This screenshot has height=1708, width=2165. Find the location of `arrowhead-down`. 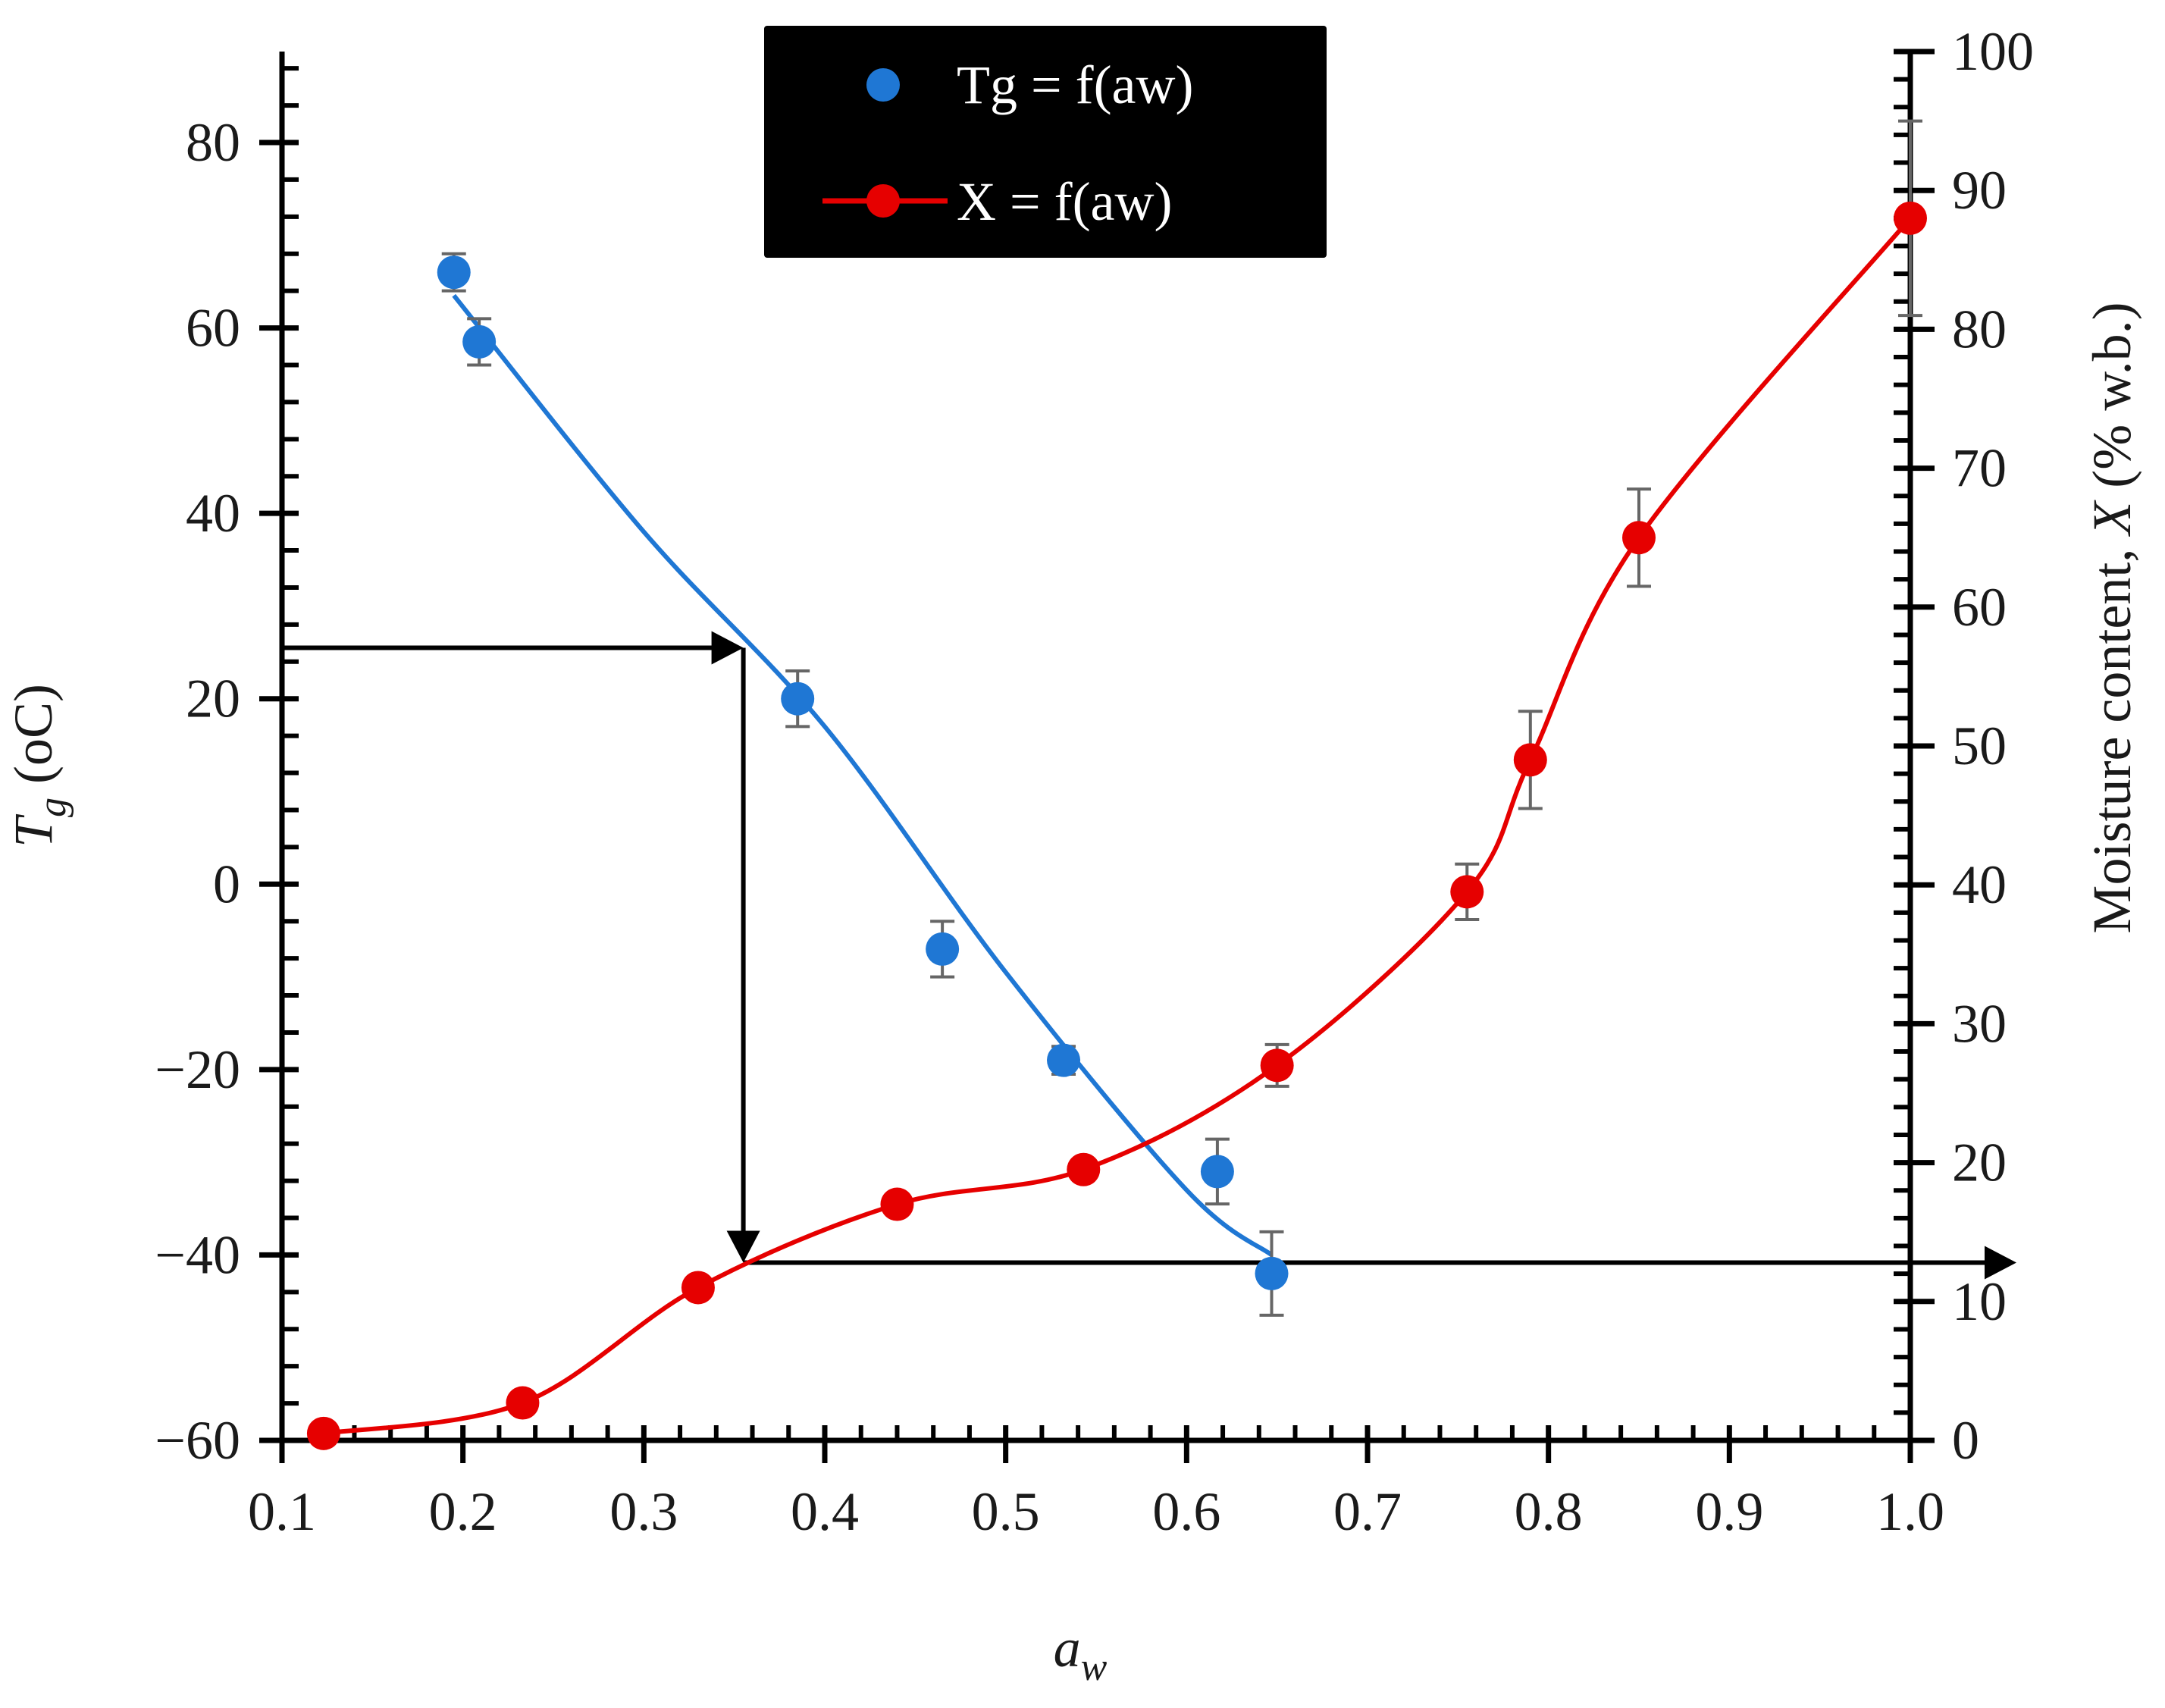

arrowhead-down is located at coordinates (743, 1246).